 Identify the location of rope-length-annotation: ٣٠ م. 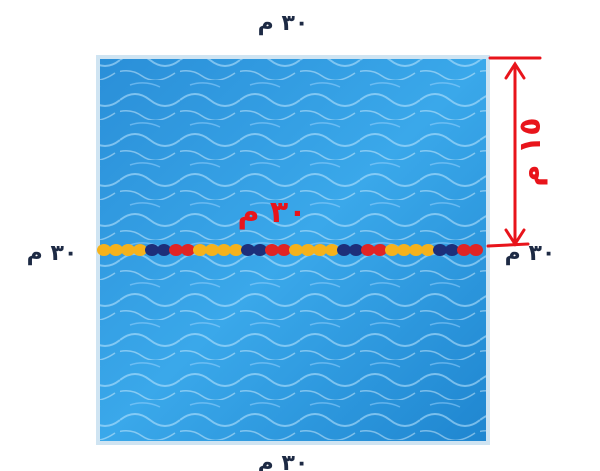
(271, 212).